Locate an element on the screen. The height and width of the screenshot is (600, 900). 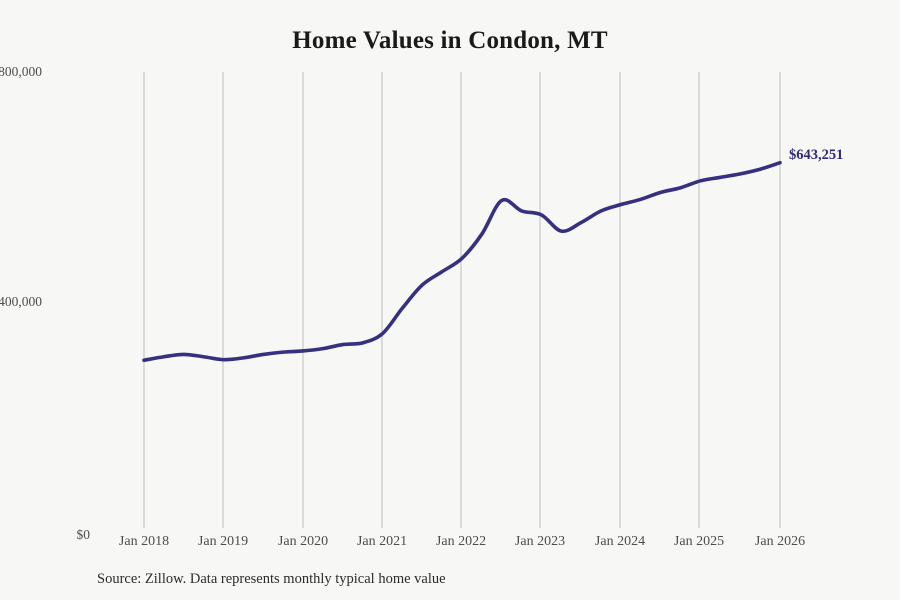
end-value-annotation: $643,251 is located at coordinates (816, 155).